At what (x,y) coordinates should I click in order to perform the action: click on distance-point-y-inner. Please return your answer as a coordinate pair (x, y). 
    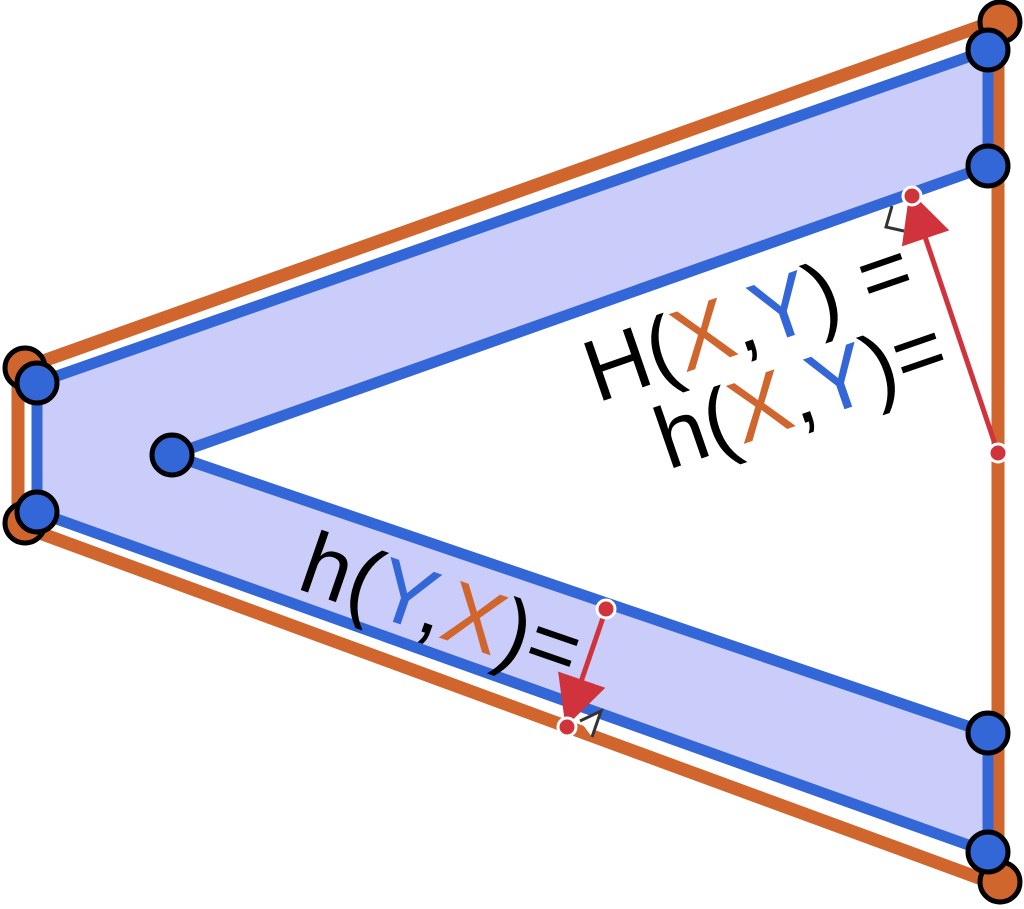
    Looking at the image, I should click on (606, 609).